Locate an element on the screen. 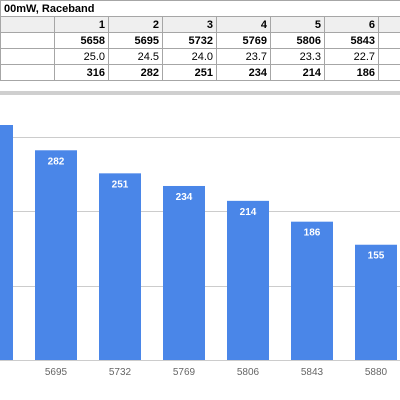 The height and width of the screenshot is (400, 400). header-cell: 5 is located at coordinates (297, 24).